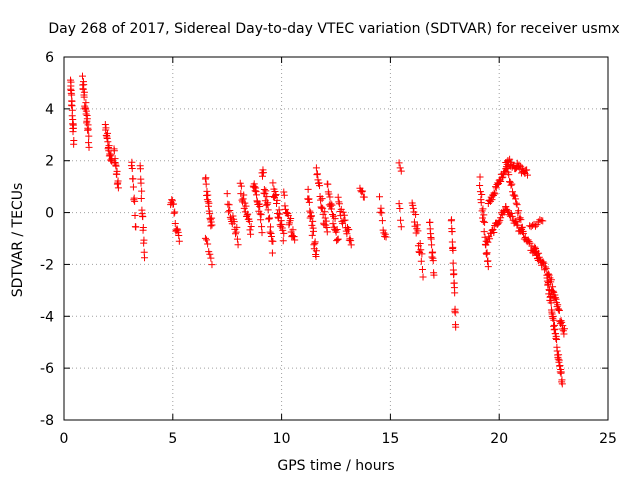  Describe the element at coordinates (47, 317) in the screenshot. I see `y-tick-label: -4` at that location.